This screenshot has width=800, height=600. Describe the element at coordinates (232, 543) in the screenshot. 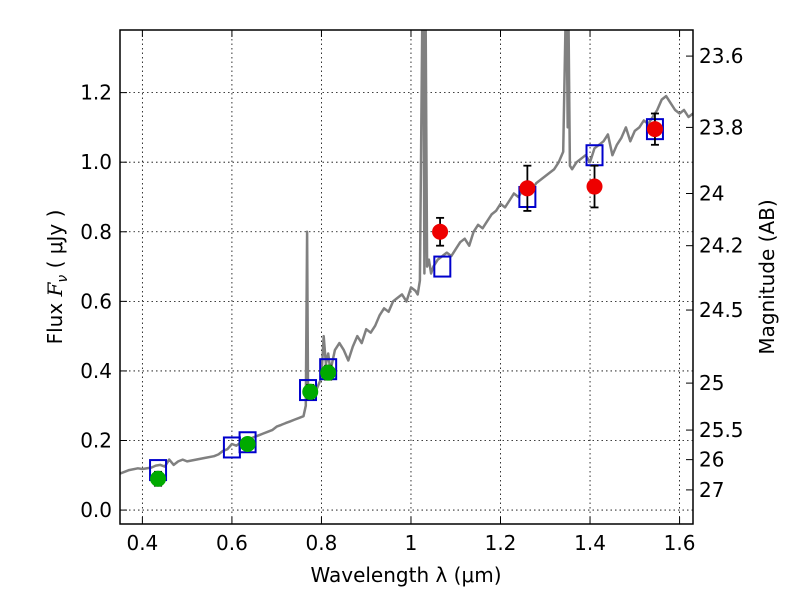

I see `x-tick-label: 0.6` at that location.